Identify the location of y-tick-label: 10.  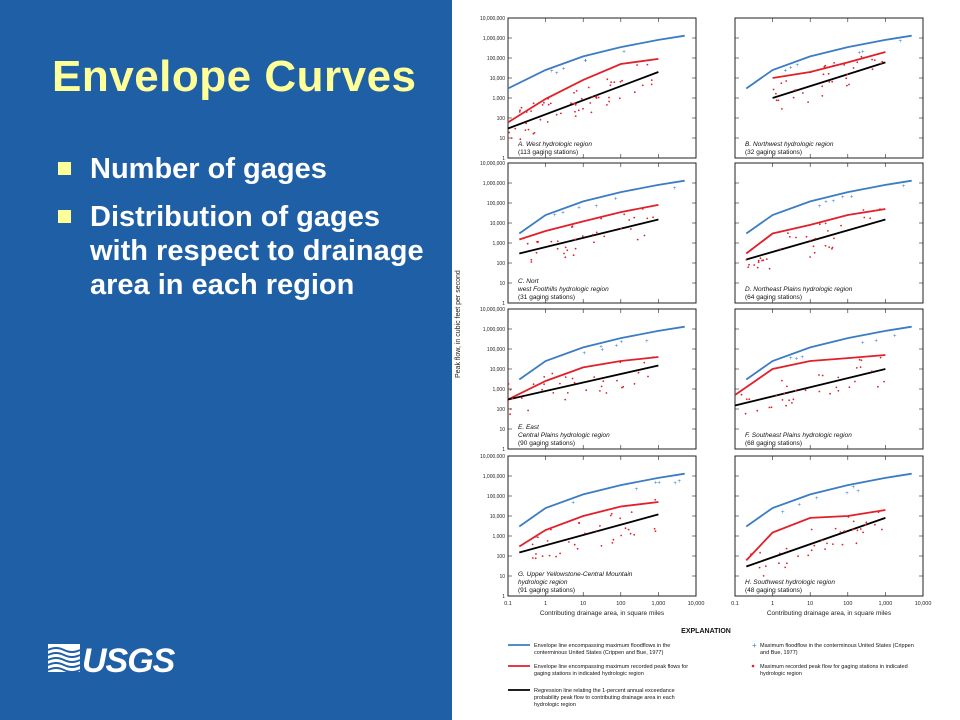
(502, 284).